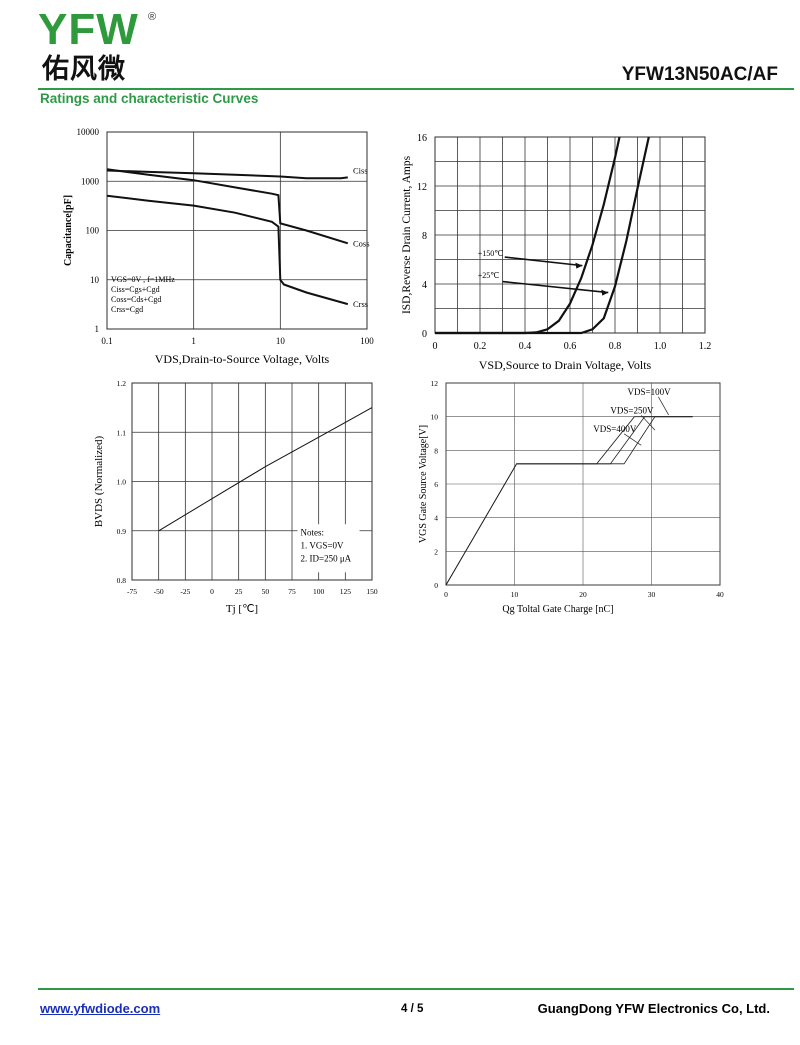 The height and width of the screenshot is (1045, 800). What do you see at coordinates (122, 482) in the screenshot?
I see `y-tick-label: 1.0` at bounding box center [122, 482].